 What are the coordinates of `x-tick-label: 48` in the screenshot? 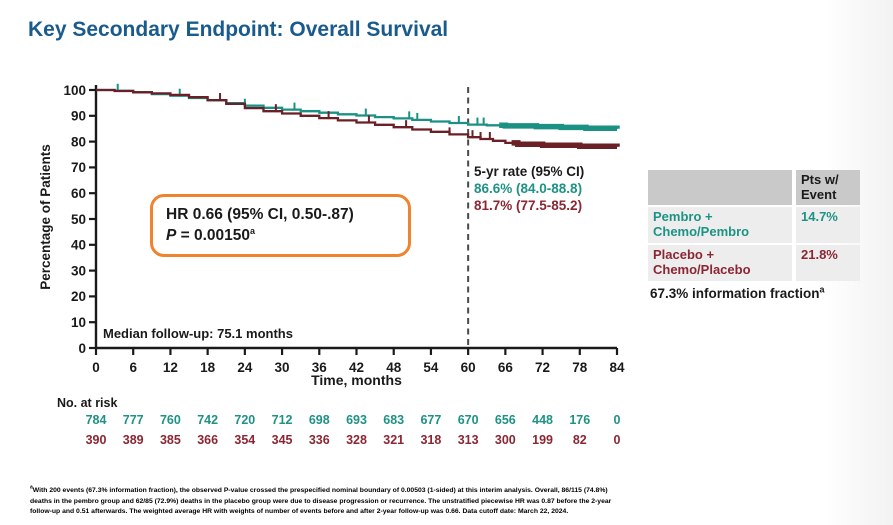 It's located at (394, 367).